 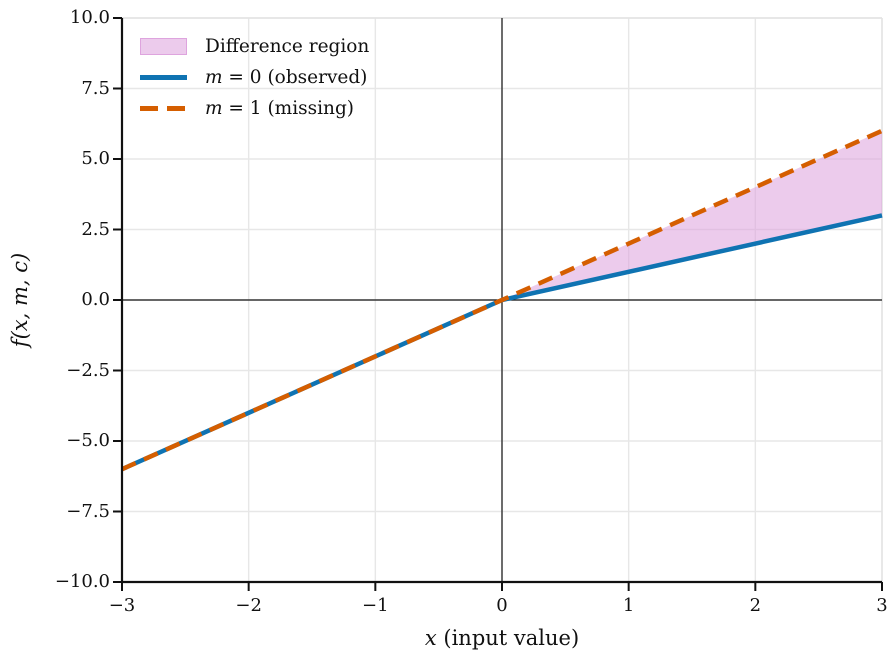 I want to click on y-tick-label: −10.0, so click(x=82, y=582).